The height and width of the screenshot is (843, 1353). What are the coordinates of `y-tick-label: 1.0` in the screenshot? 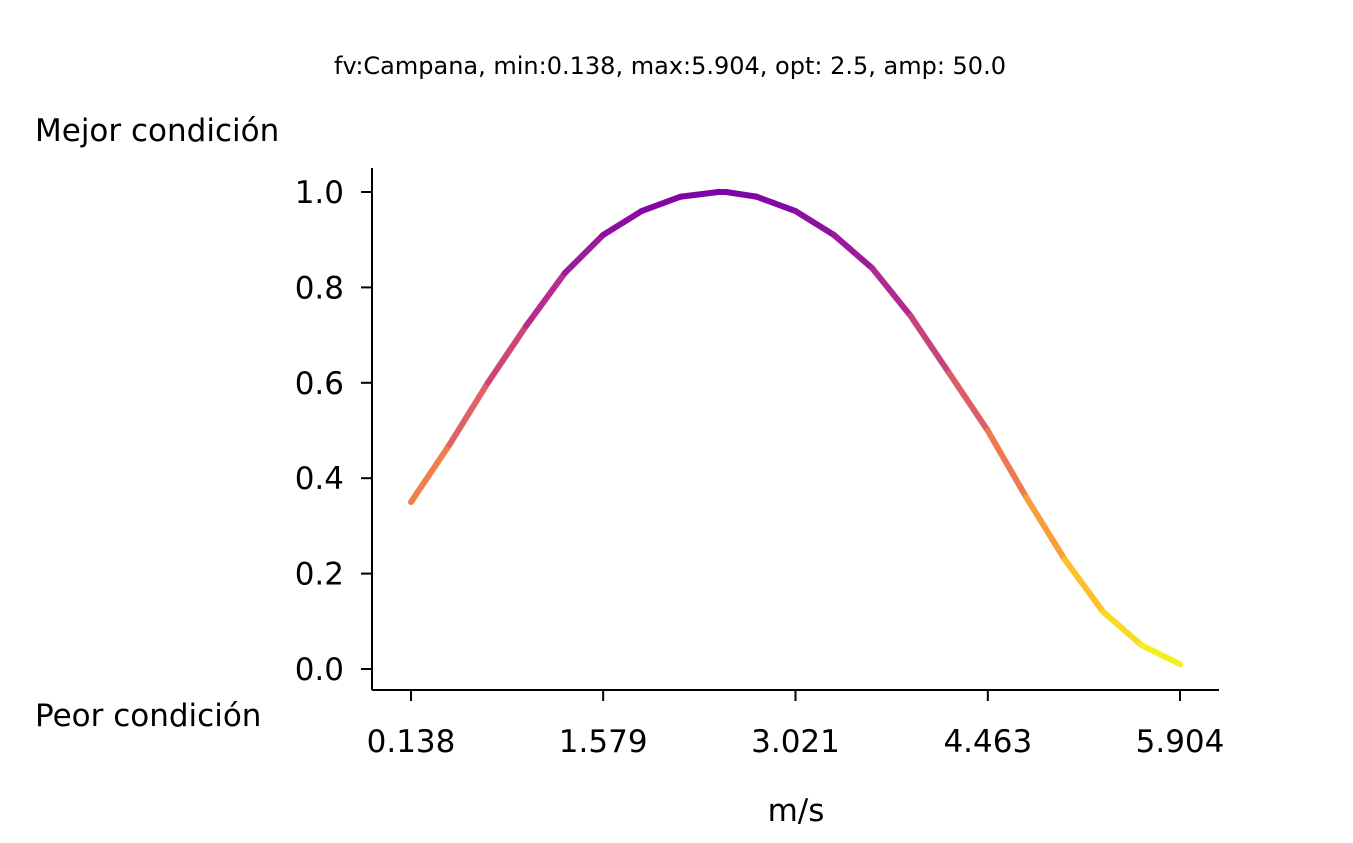 It's located at (319, 193).